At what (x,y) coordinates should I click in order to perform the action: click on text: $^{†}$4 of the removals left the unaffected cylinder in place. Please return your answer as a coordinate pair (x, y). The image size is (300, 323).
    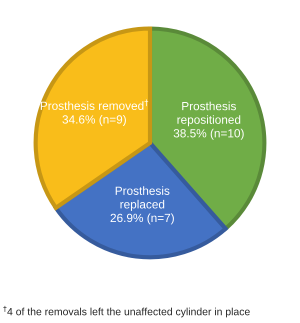
    Looking at the image, I should click on (126, 312).